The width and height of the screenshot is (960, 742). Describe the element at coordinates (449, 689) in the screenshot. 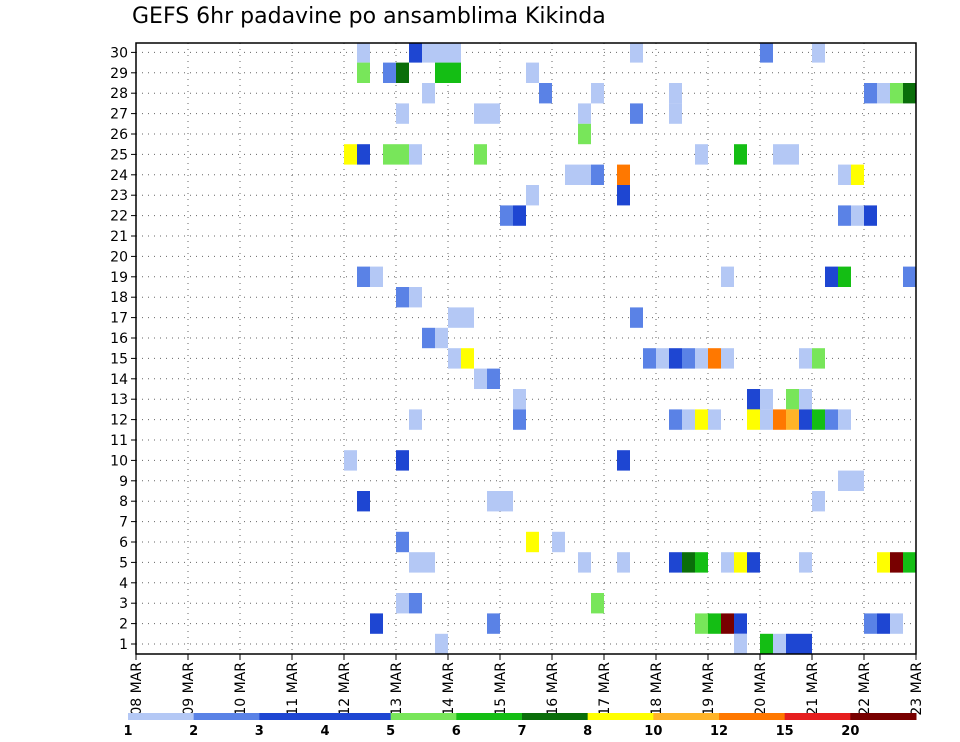

I see `x-tick-label: 14 MAR` at that location.